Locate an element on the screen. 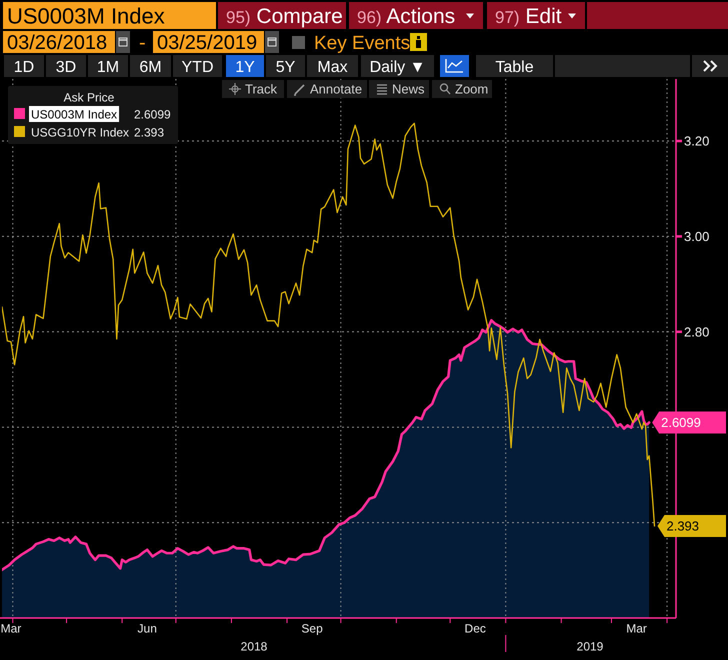 The width and height of the screenshot is (728, 660). annotation: Zoom is located at coordinates (471, 89).